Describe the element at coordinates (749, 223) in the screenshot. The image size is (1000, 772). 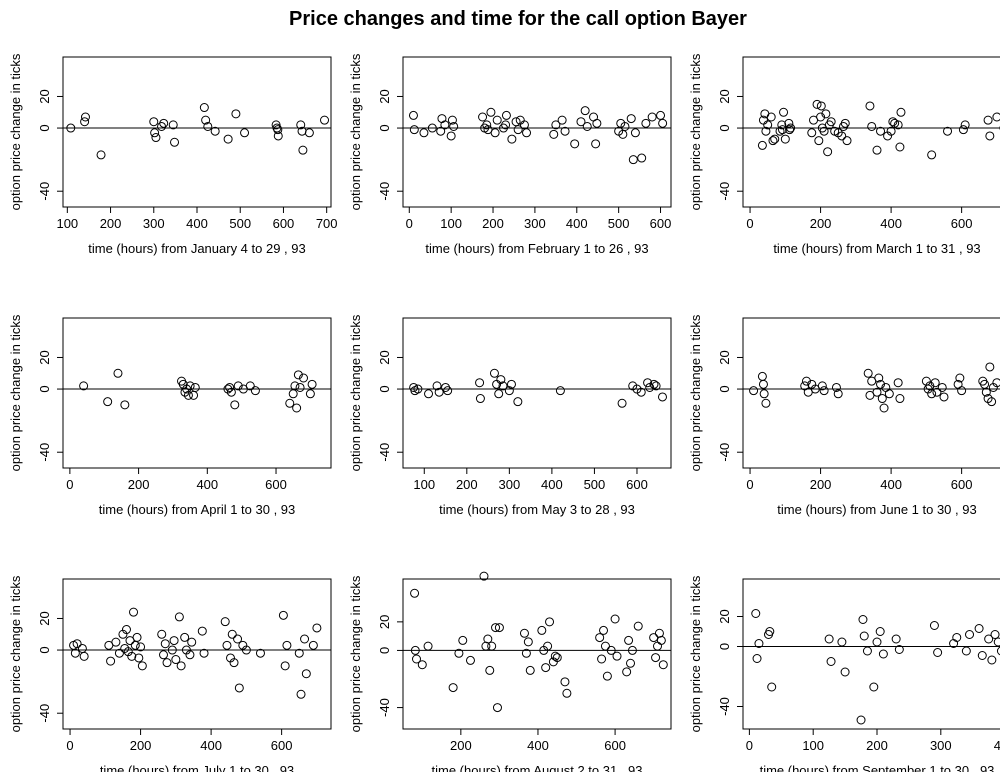
I see `x-tick-label: 0` at that location.